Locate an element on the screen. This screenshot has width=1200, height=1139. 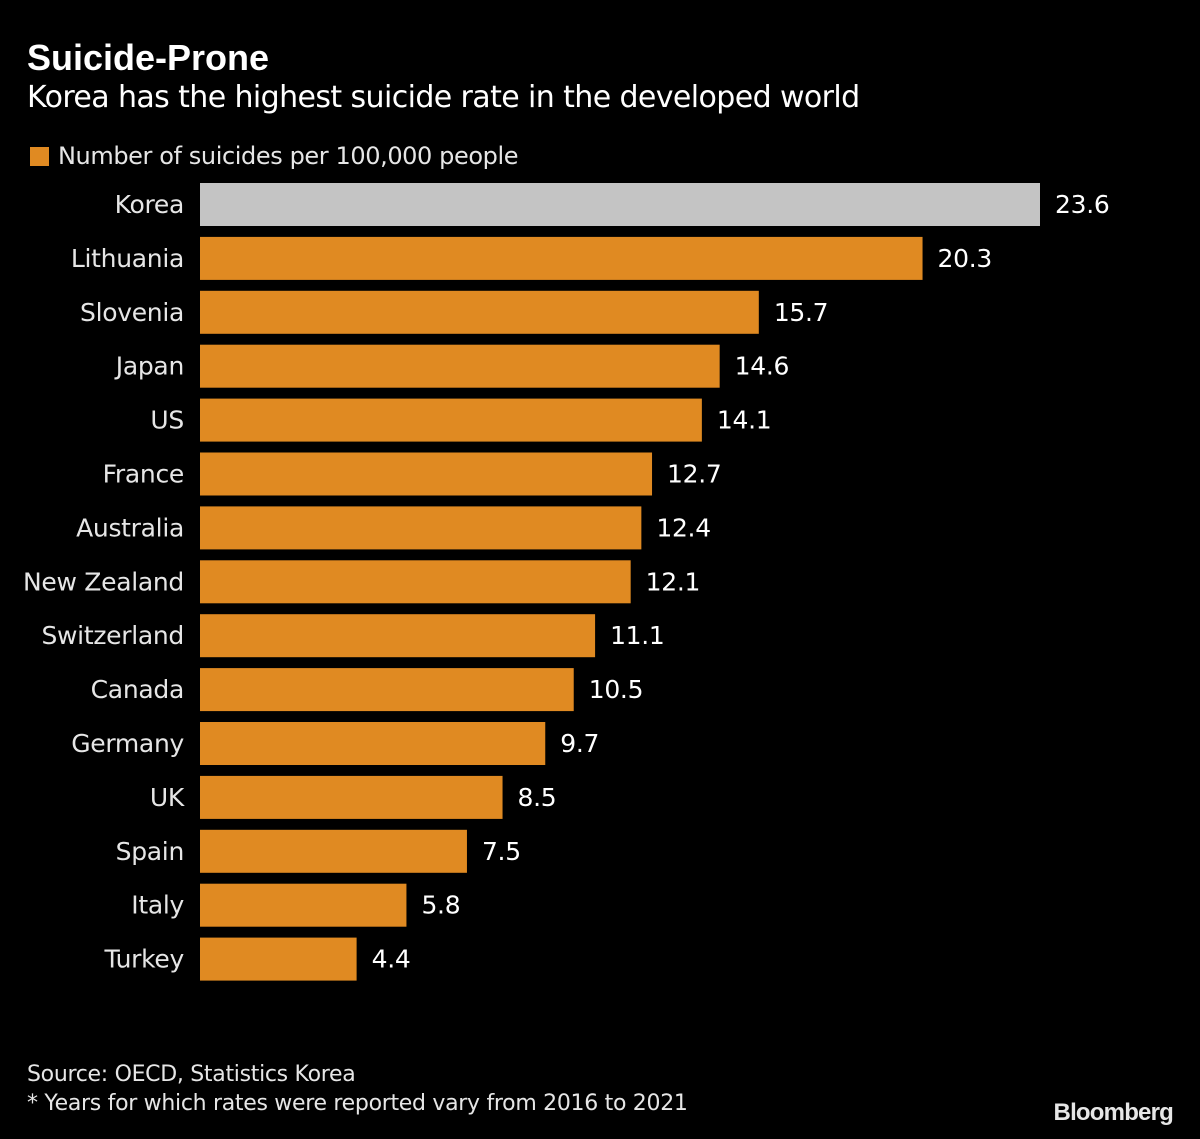
legend-label: Number of suicides per 100,000 people is located at coordinates (288, 156).